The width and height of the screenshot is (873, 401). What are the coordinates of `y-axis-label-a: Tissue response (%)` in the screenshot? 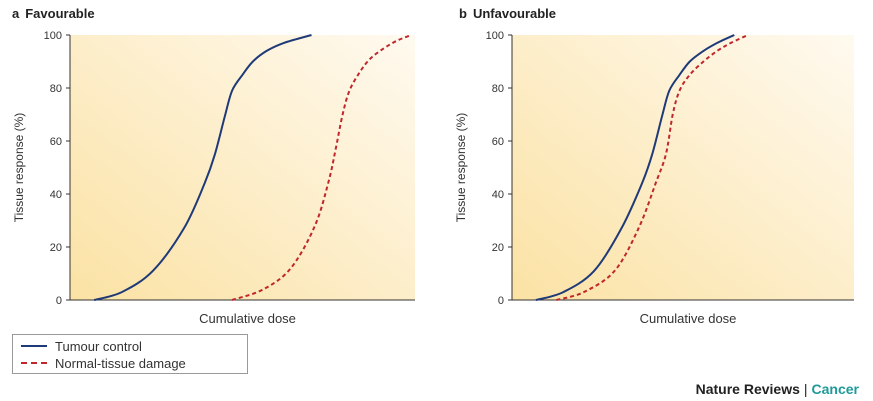 It's located at (19, 168).